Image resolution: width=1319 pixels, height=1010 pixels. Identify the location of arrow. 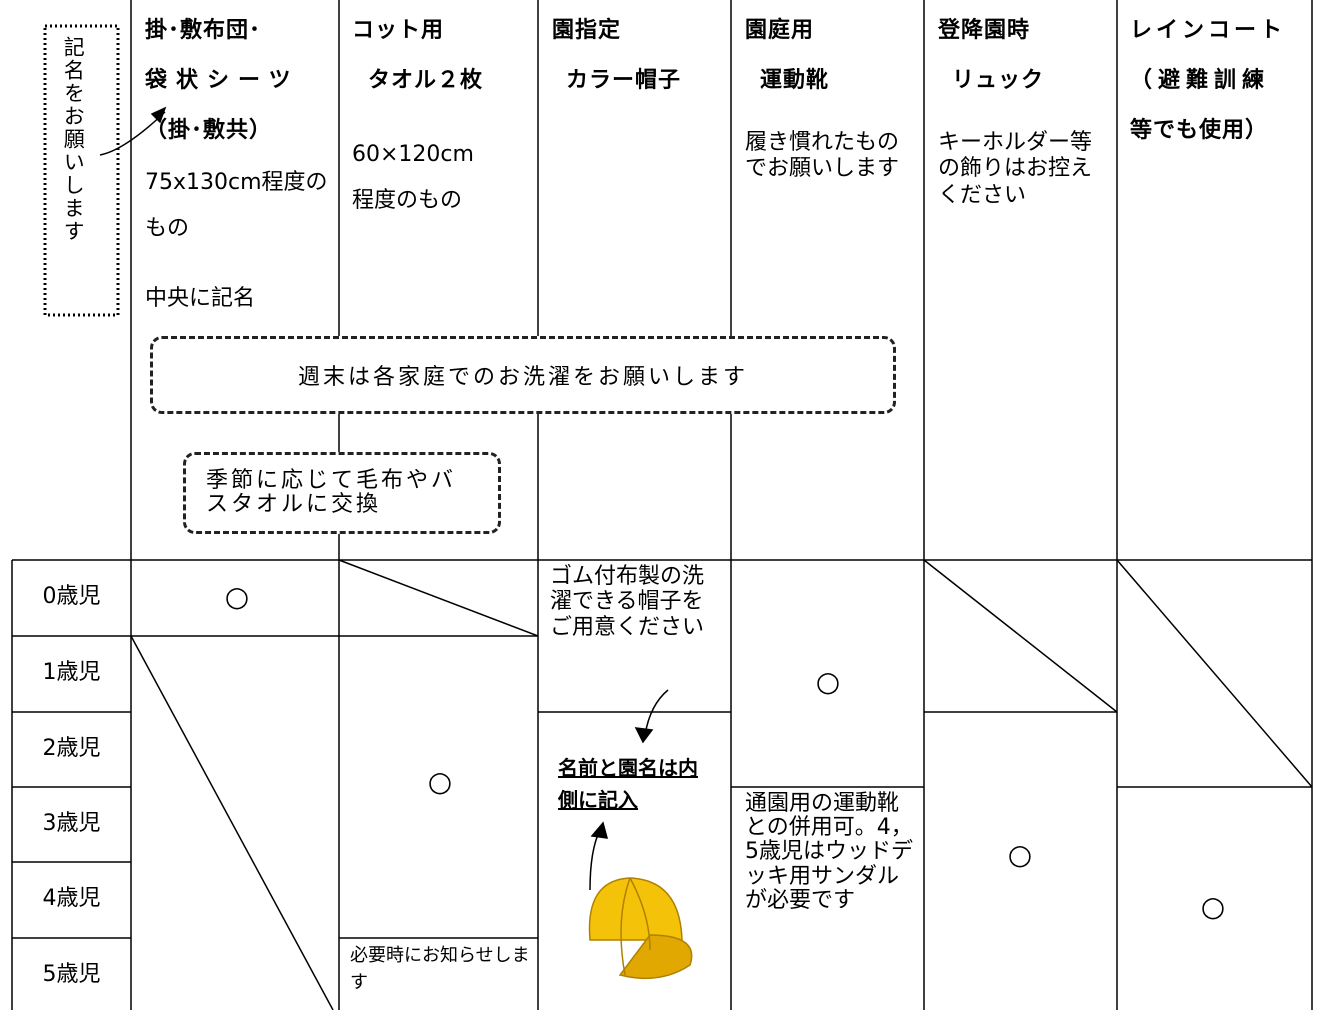
(595, 860).